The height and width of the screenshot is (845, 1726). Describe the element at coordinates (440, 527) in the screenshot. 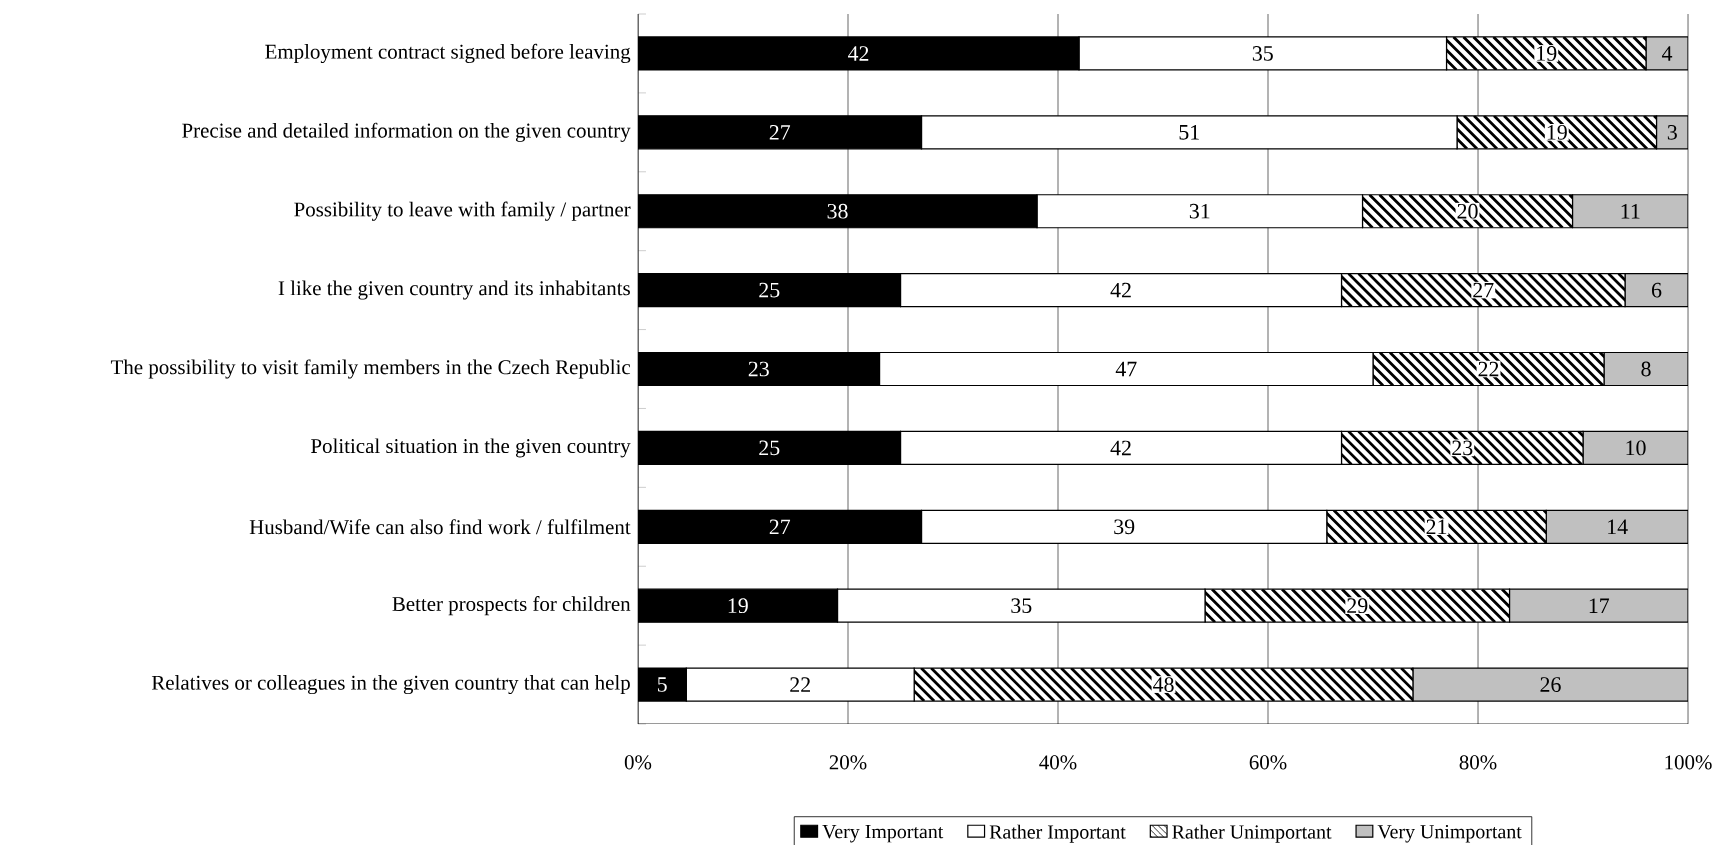

I see `y-tick-label: Husband/Wife can also find work / fulfilment` at that location.